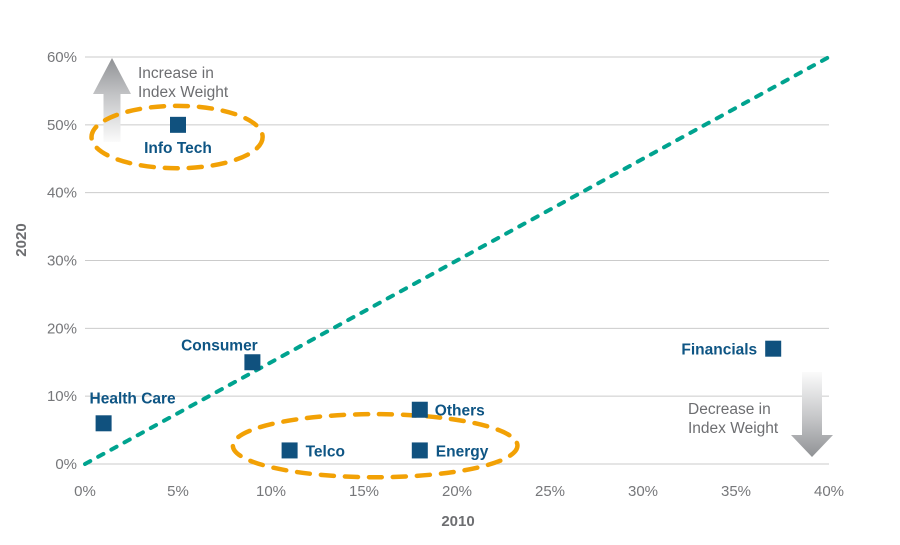 The image size is (900, 545). Describe the element at coordinates (66, 464) in the screenshot. I see `y-tick-label: 0%` at that location.